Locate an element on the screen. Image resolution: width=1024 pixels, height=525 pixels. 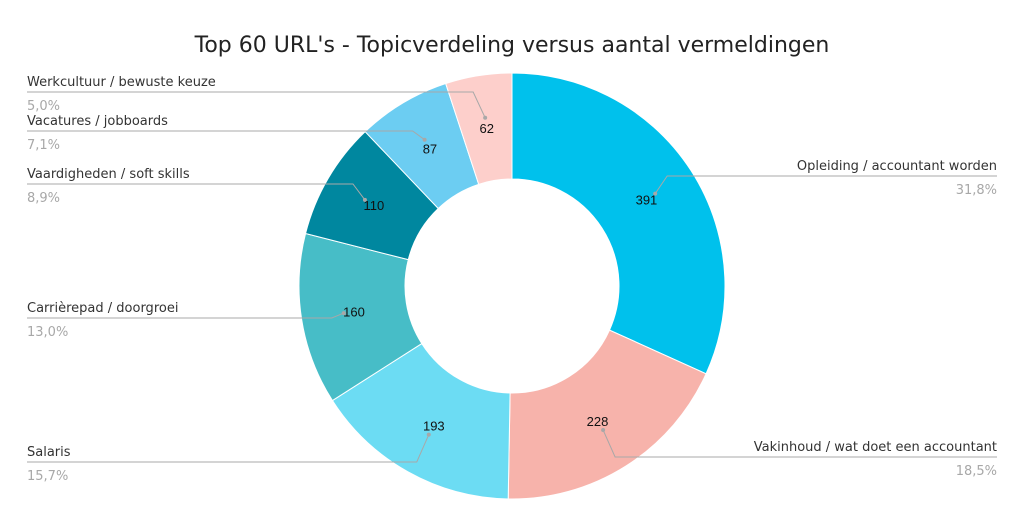
leader-line-werkcultuur-bewuste-keuze is located at coordinates (256, 104).